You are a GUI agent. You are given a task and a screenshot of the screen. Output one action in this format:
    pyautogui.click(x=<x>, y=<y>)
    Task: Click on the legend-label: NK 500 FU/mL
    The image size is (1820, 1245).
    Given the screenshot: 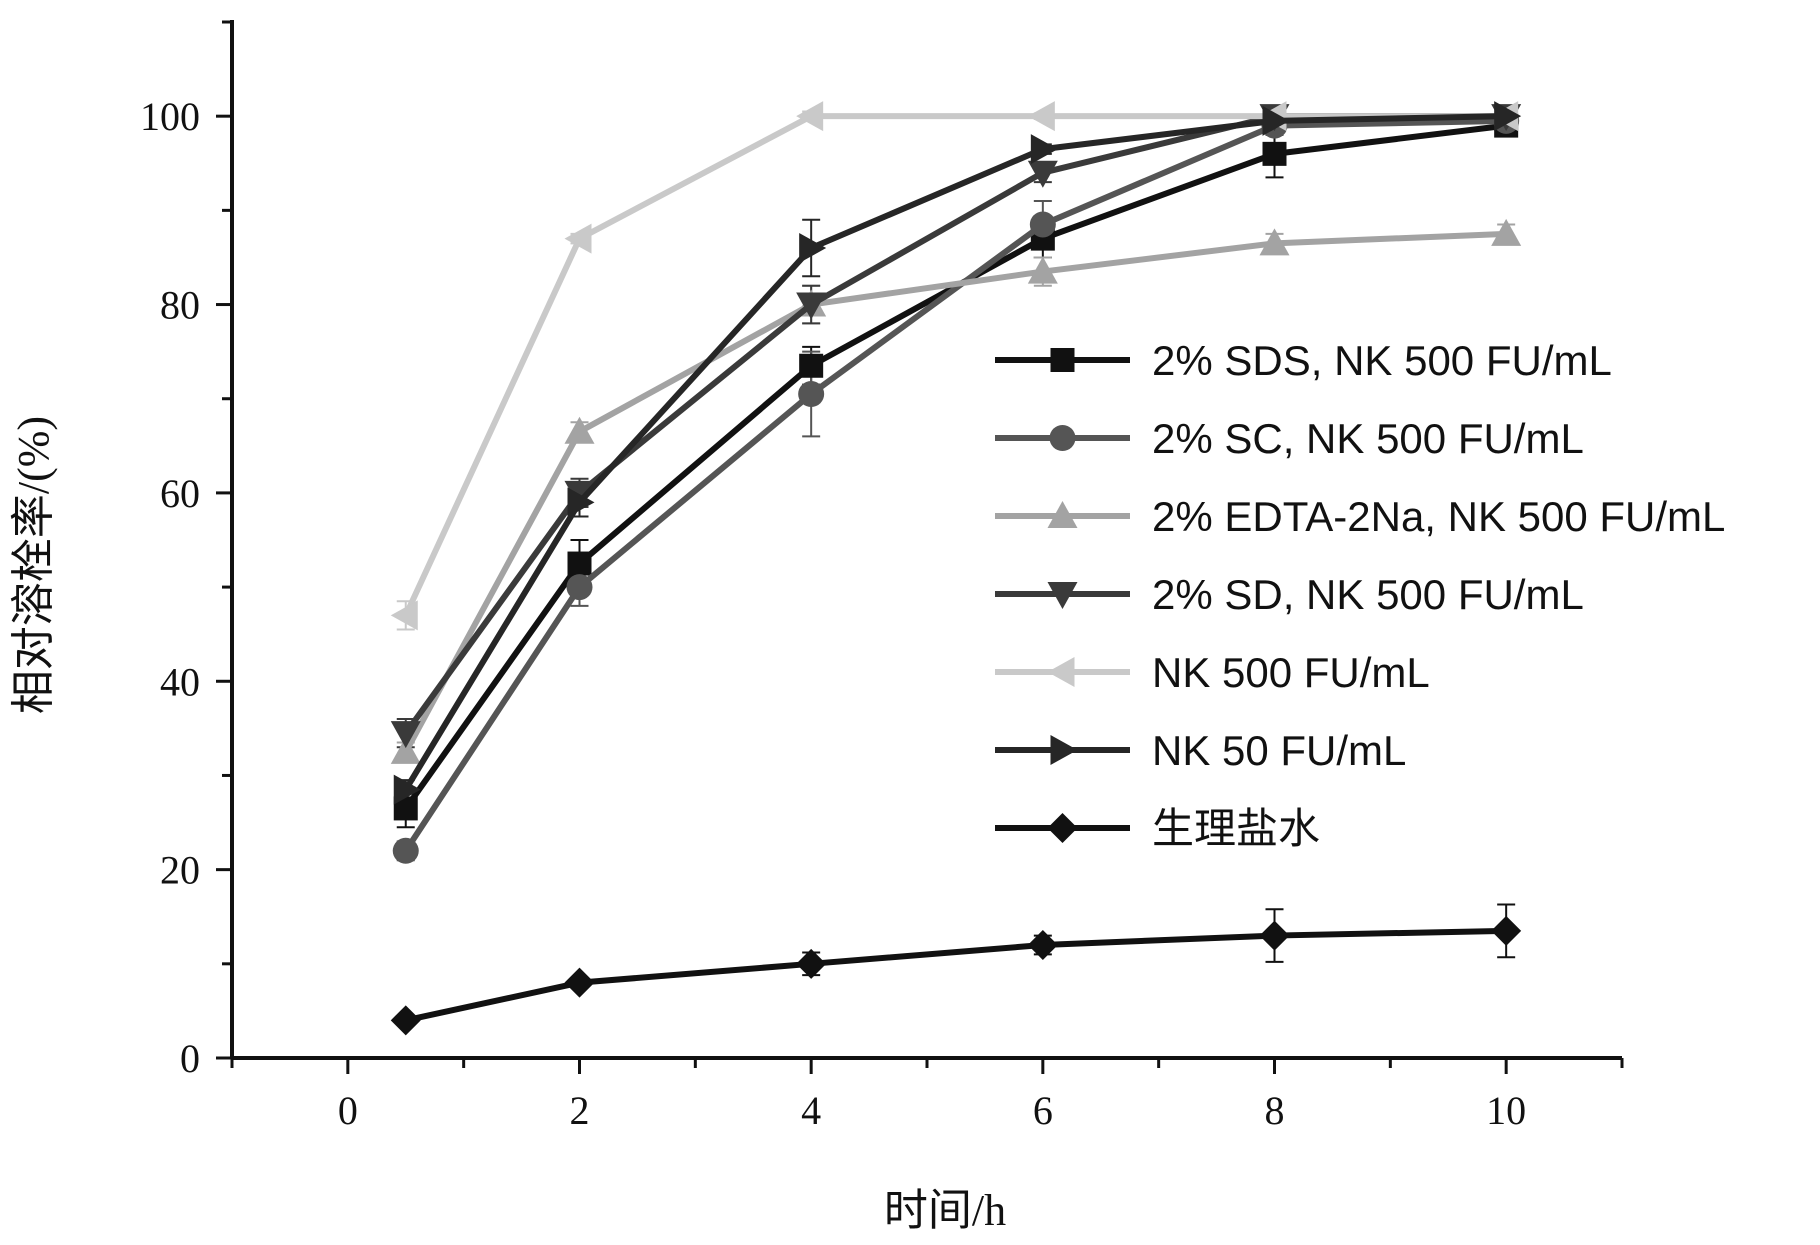 What is the action you would take?
    pyautogui.click(x=1291, y=672)
    